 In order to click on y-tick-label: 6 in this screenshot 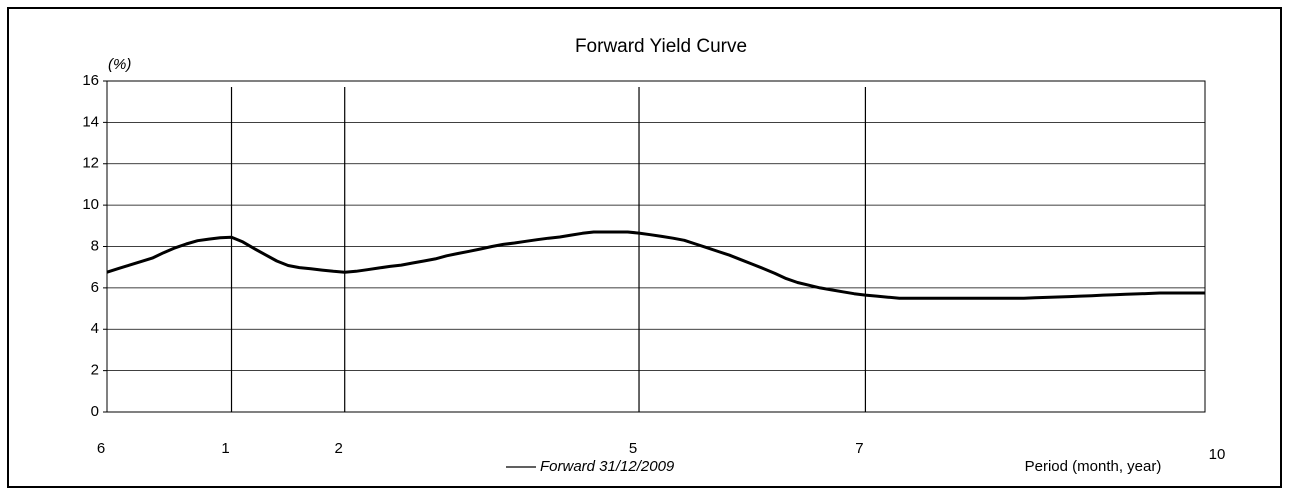, I will do `click(95, 287)`.